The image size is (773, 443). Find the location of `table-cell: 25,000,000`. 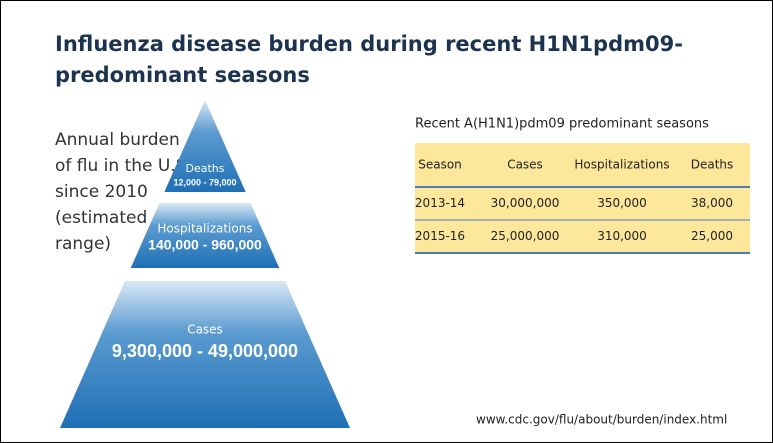

table-cell: 25,000,000 is located at coordinates (525, 236).